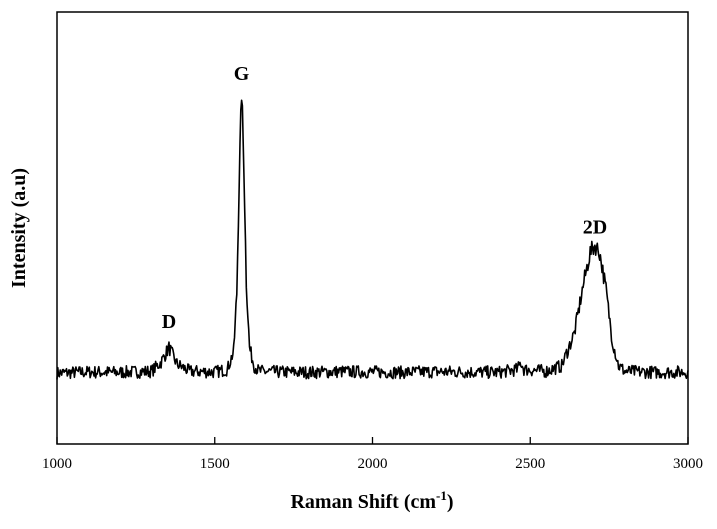  Describe the element at coordinates (450, 502) in the screenshot. I see `x-axis-title-end: )` at that location.